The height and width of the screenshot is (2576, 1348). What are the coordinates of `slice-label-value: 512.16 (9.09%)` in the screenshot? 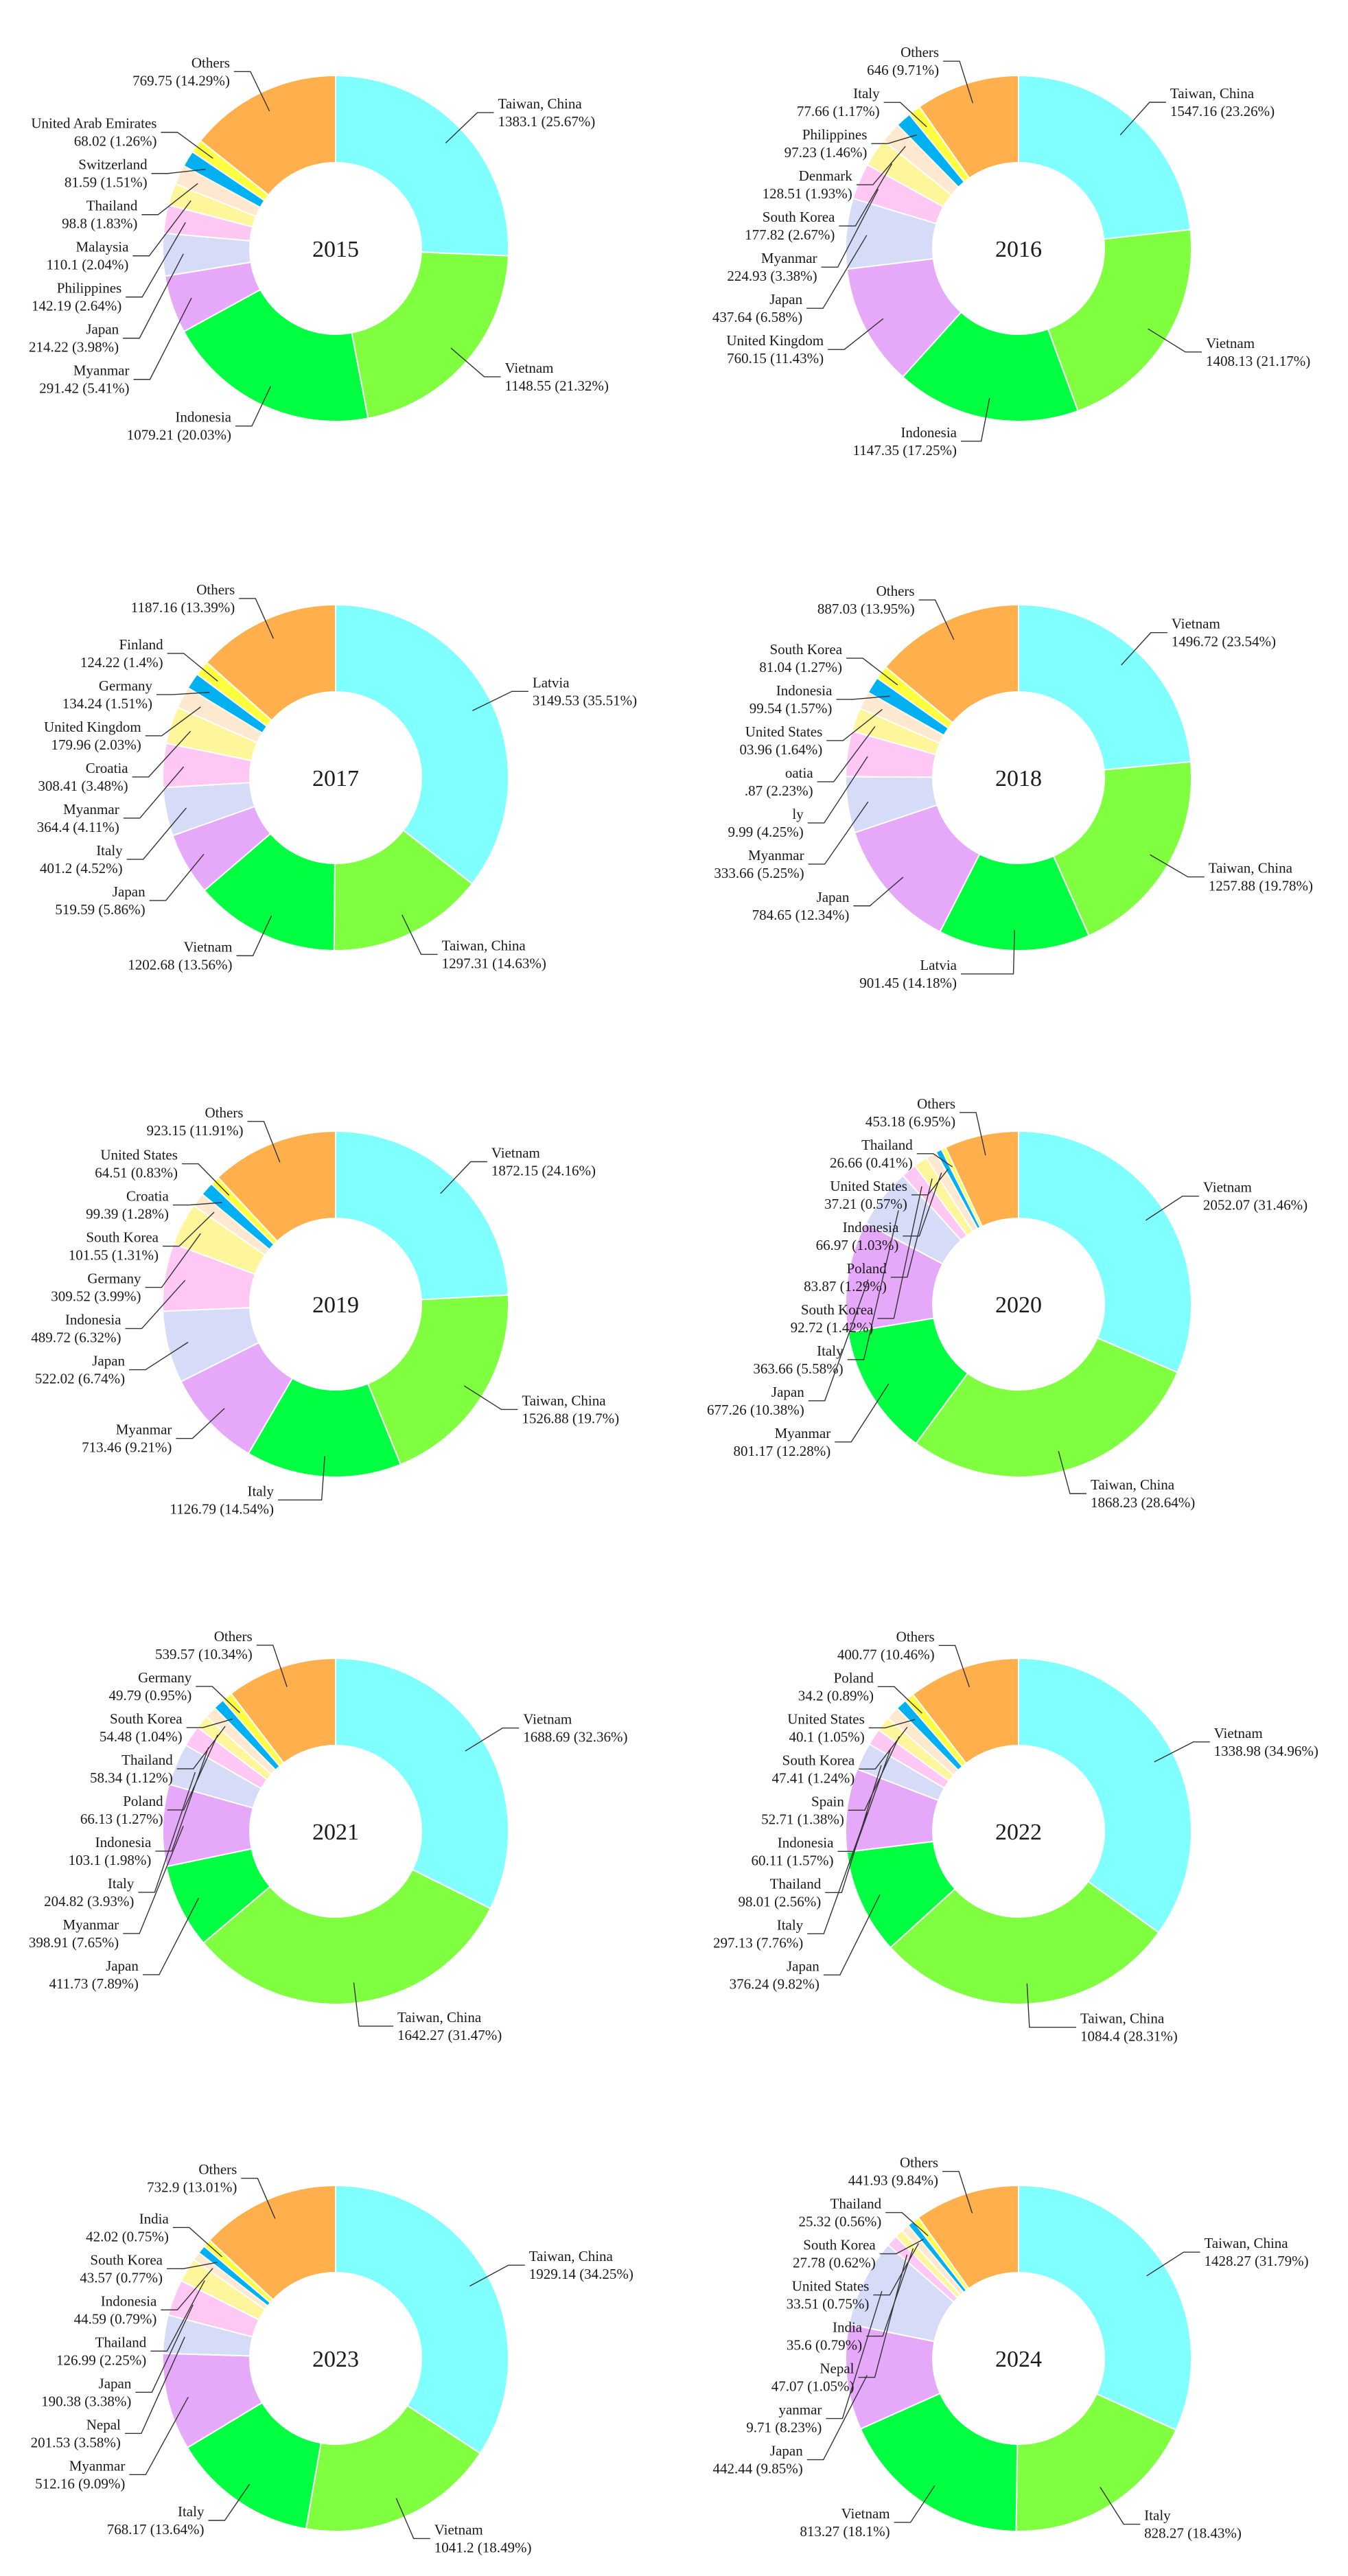 It's located at (80, 2483).